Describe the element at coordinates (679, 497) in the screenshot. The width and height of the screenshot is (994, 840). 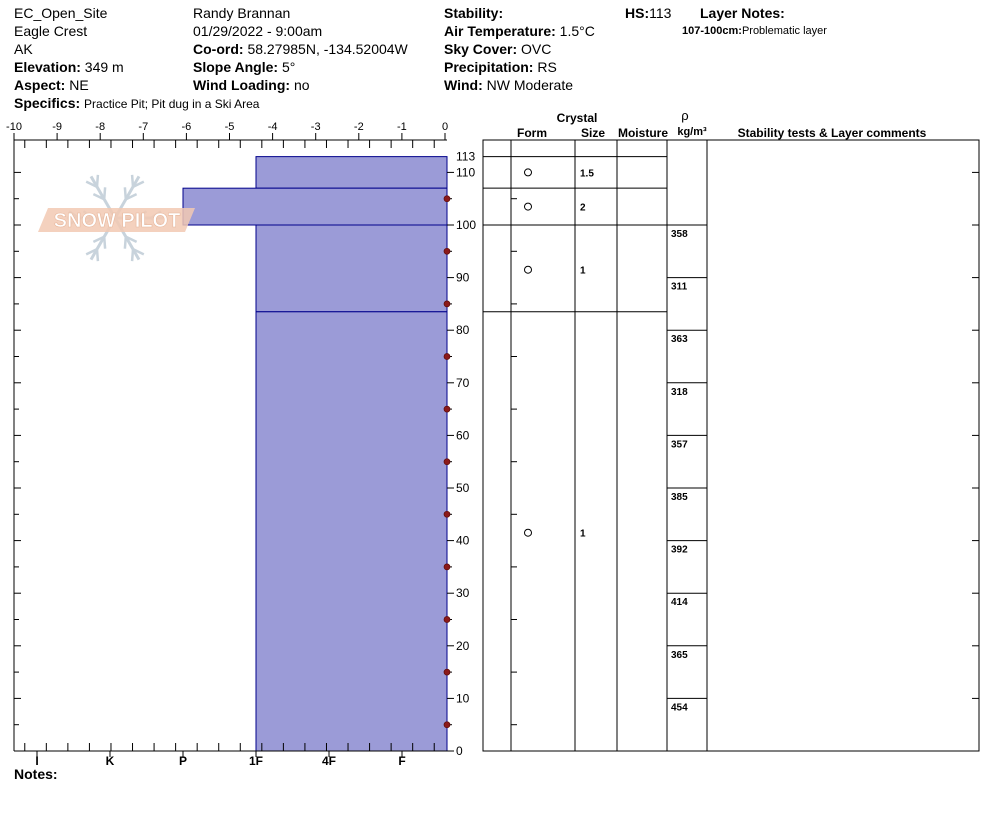
I see `density-value: 385` at that location.